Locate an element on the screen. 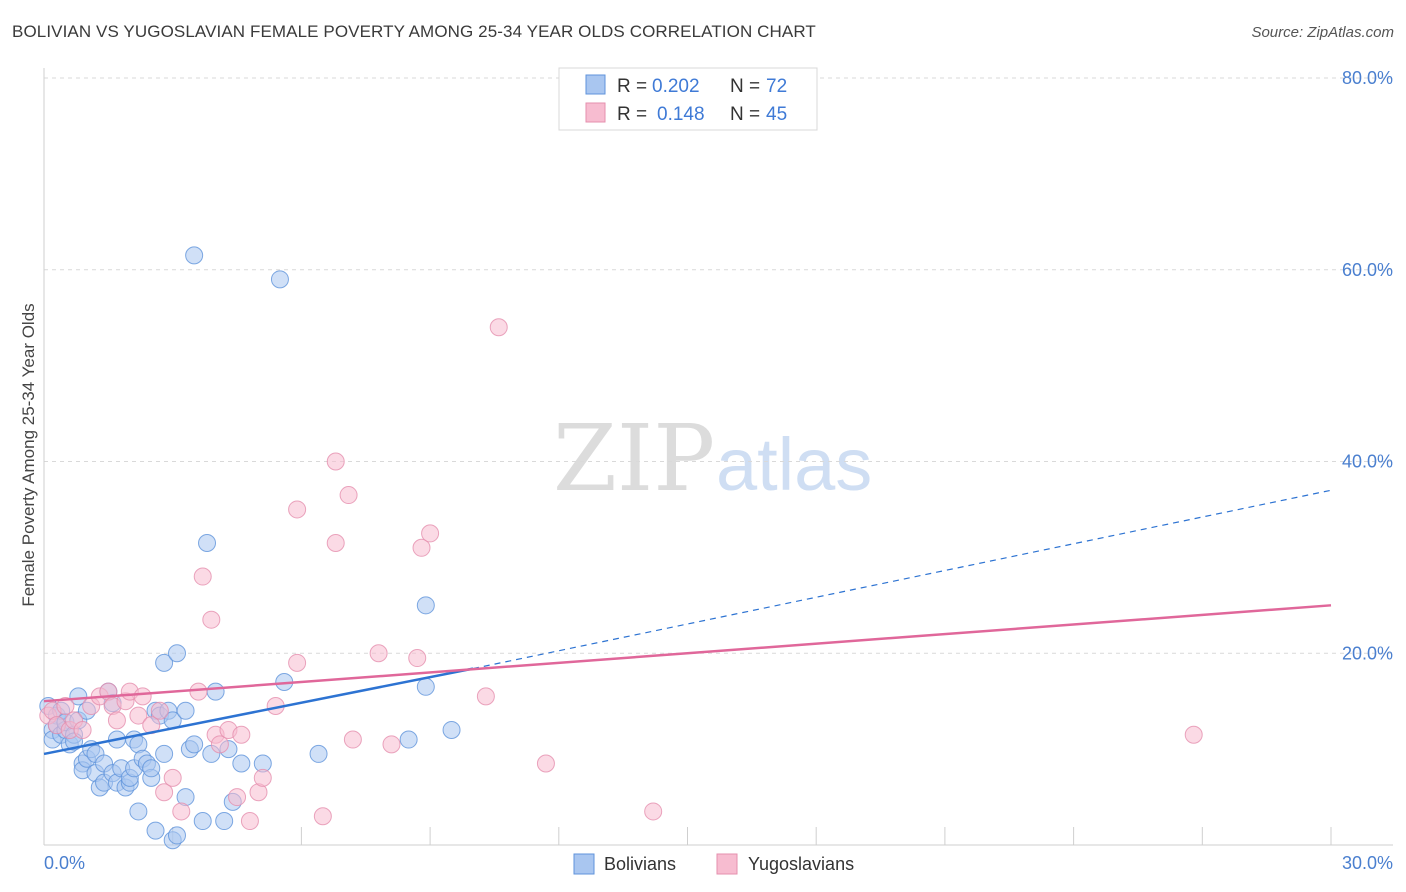  watermark-zip: ZIP is located at coordinates (634, 458).